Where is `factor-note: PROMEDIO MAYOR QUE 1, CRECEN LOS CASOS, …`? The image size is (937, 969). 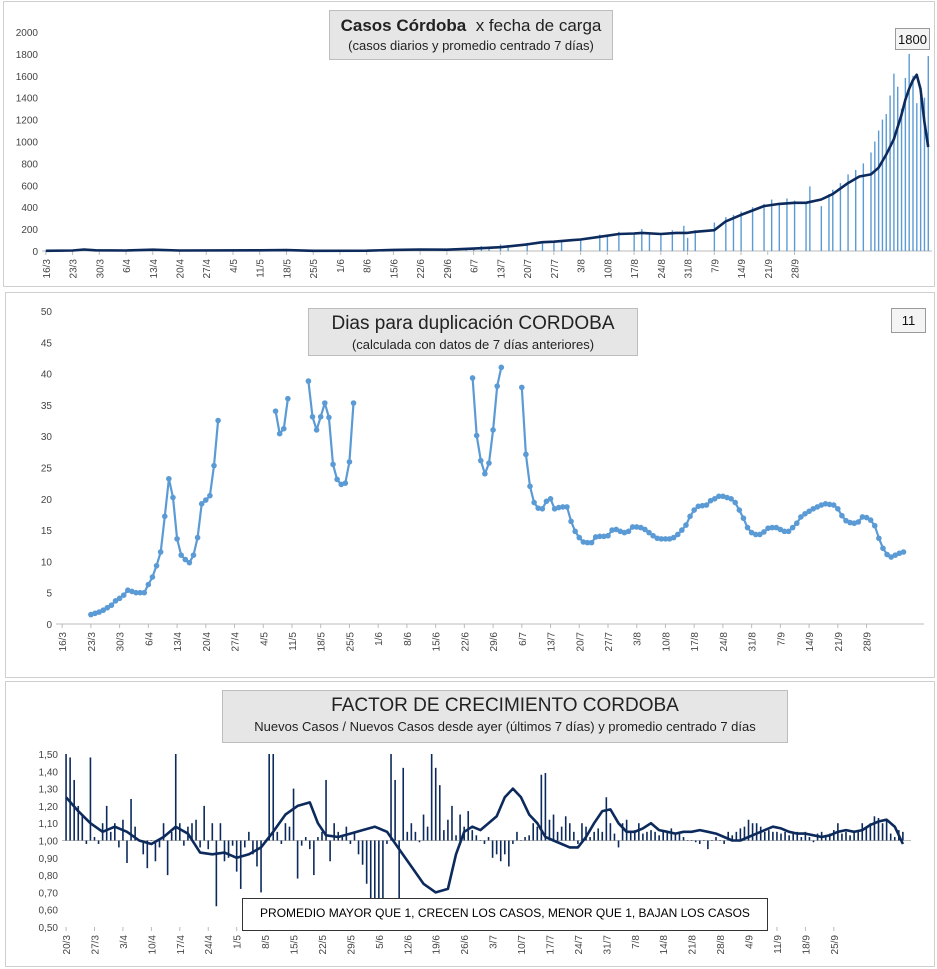 factor-note: PROMEDIO MAYOR QUE 1, CRECEN LOS CASOS, … is located at coordinates (505, 914).